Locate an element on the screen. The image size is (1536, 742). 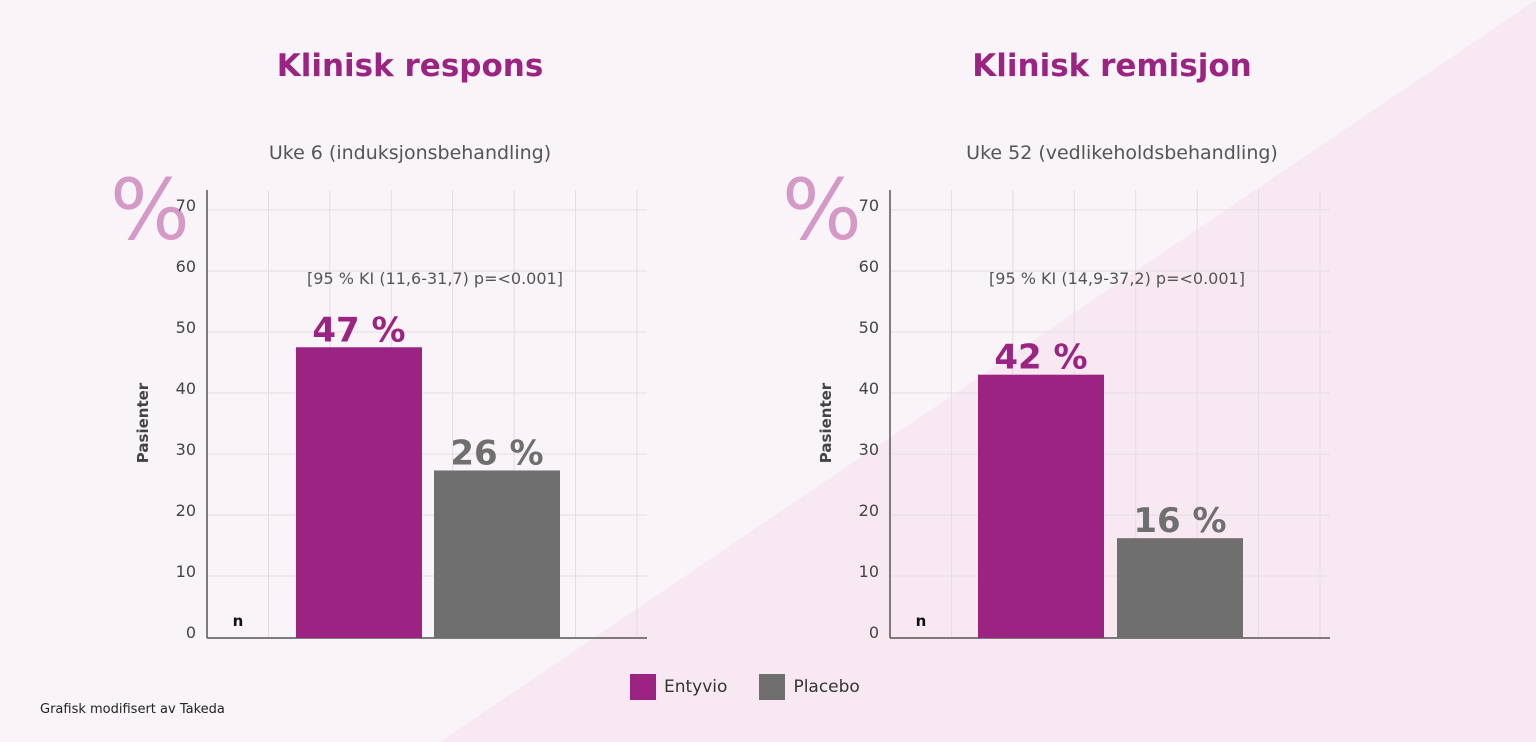
chart-2-subtitle: Uke 52 (vedlikeholdsbehandling) is located at coordinates (1122, 153).